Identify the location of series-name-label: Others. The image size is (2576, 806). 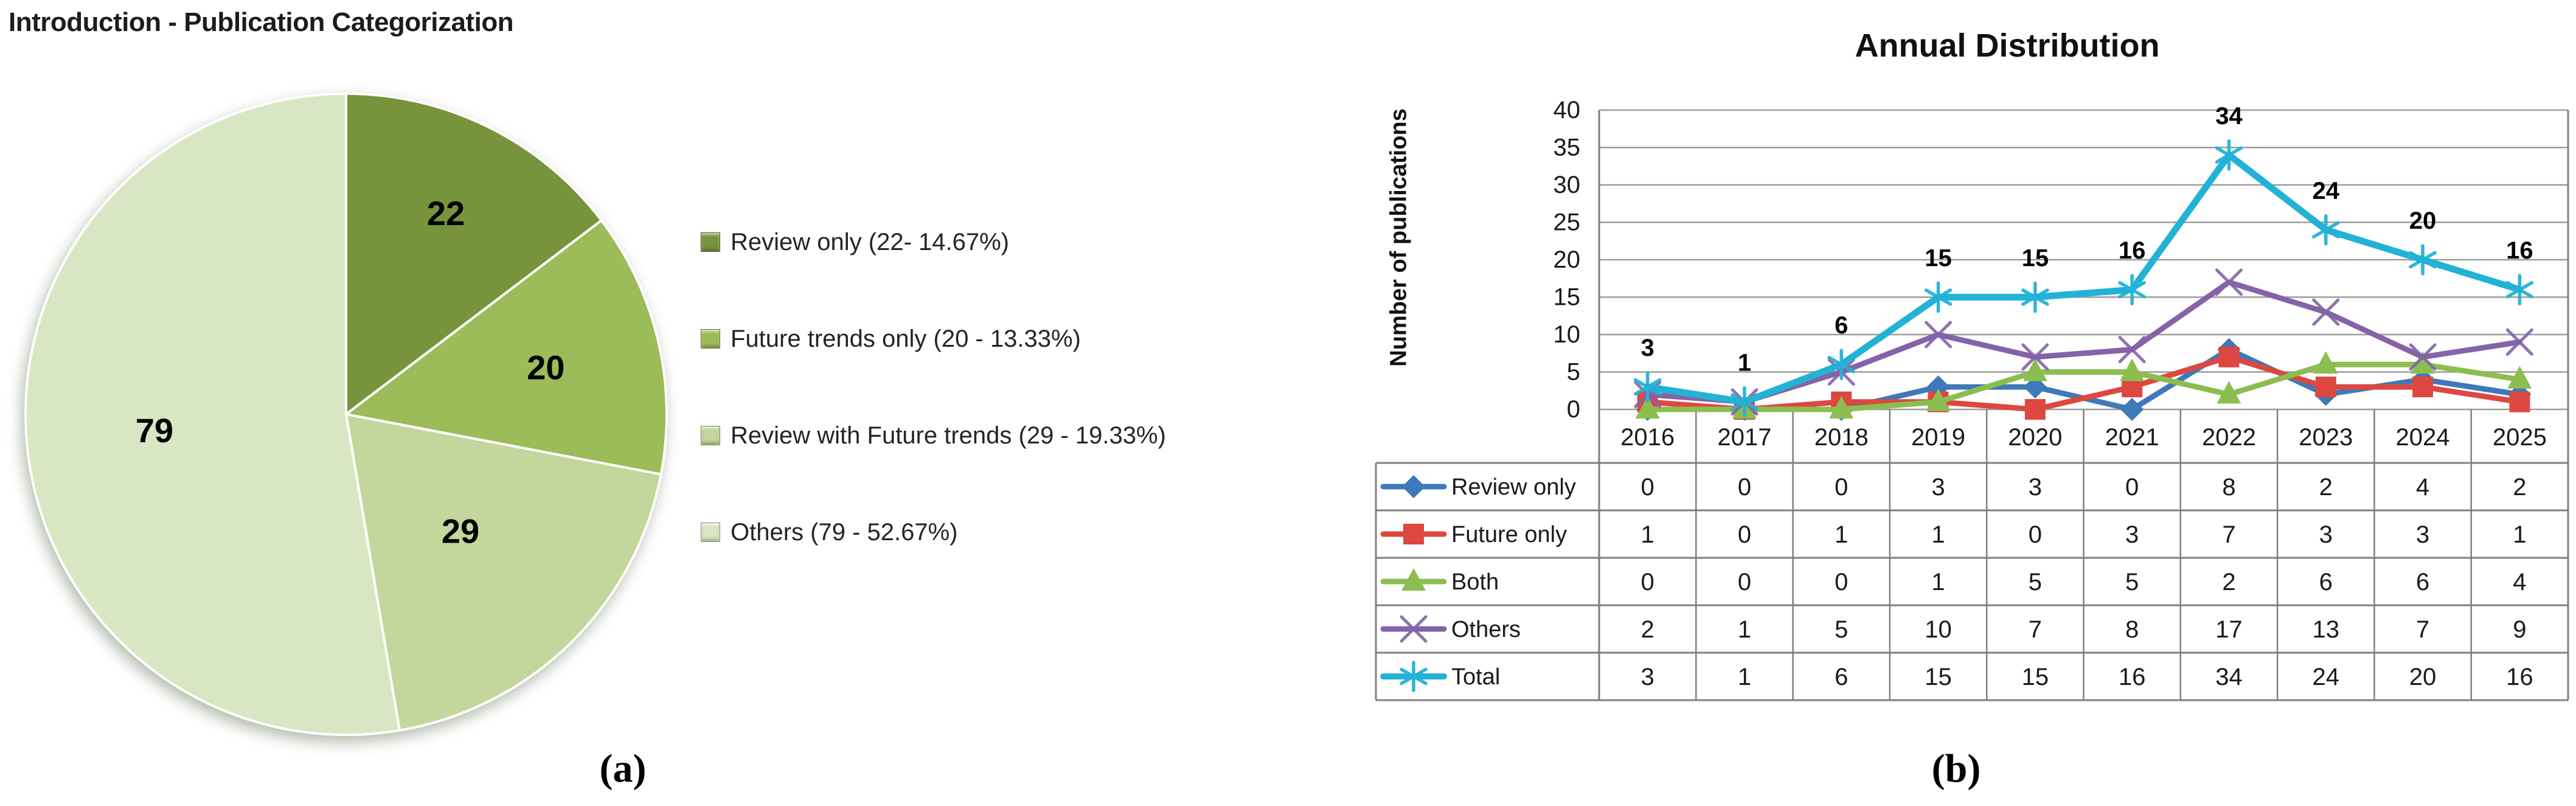
(1486, 629).